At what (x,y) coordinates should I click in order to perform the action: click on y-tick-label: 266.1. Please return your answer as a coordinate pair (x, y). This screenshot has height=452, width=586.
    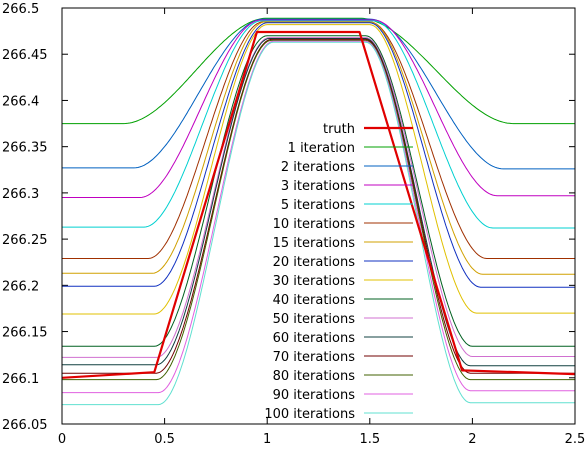
    Looking at the image, I should click on (20, 379).